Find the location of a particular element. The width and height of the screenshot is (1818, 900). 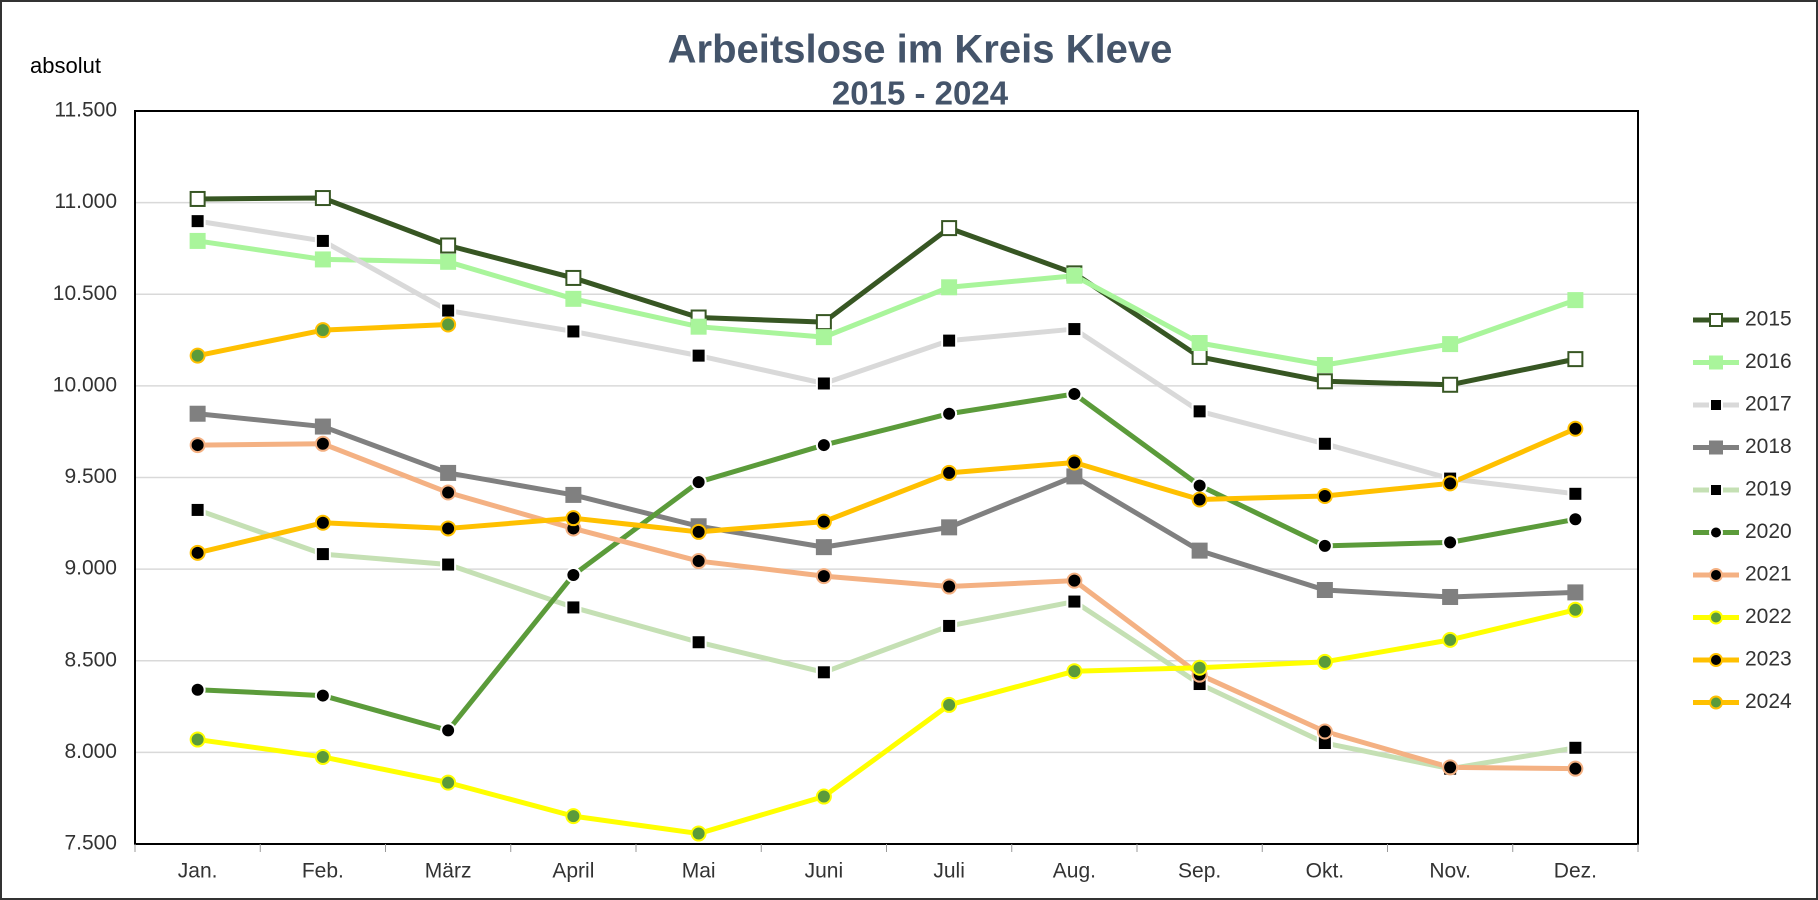

x-tick-label: Jan. is located at coordinates (198, 871).